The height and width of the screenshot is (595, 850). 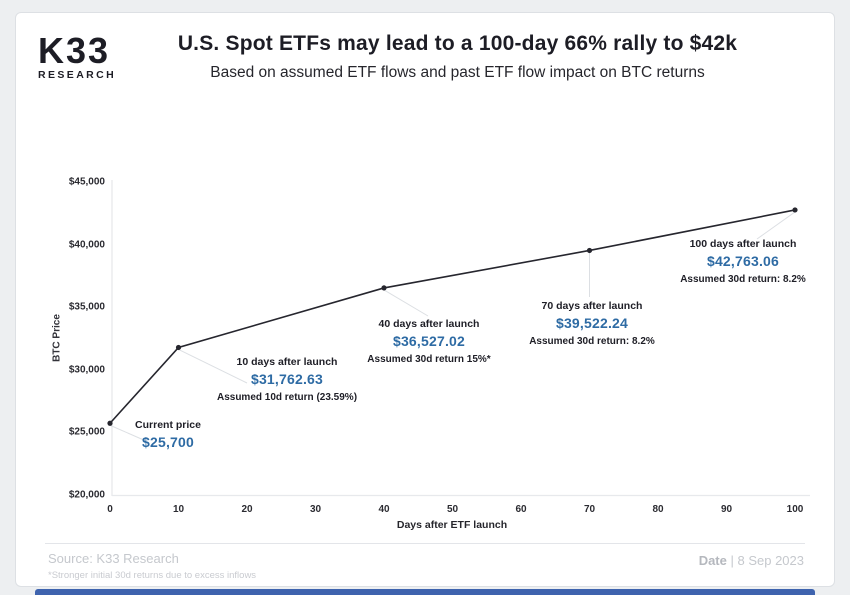 I want to click on footer-divider, so click(x=425, y=543).